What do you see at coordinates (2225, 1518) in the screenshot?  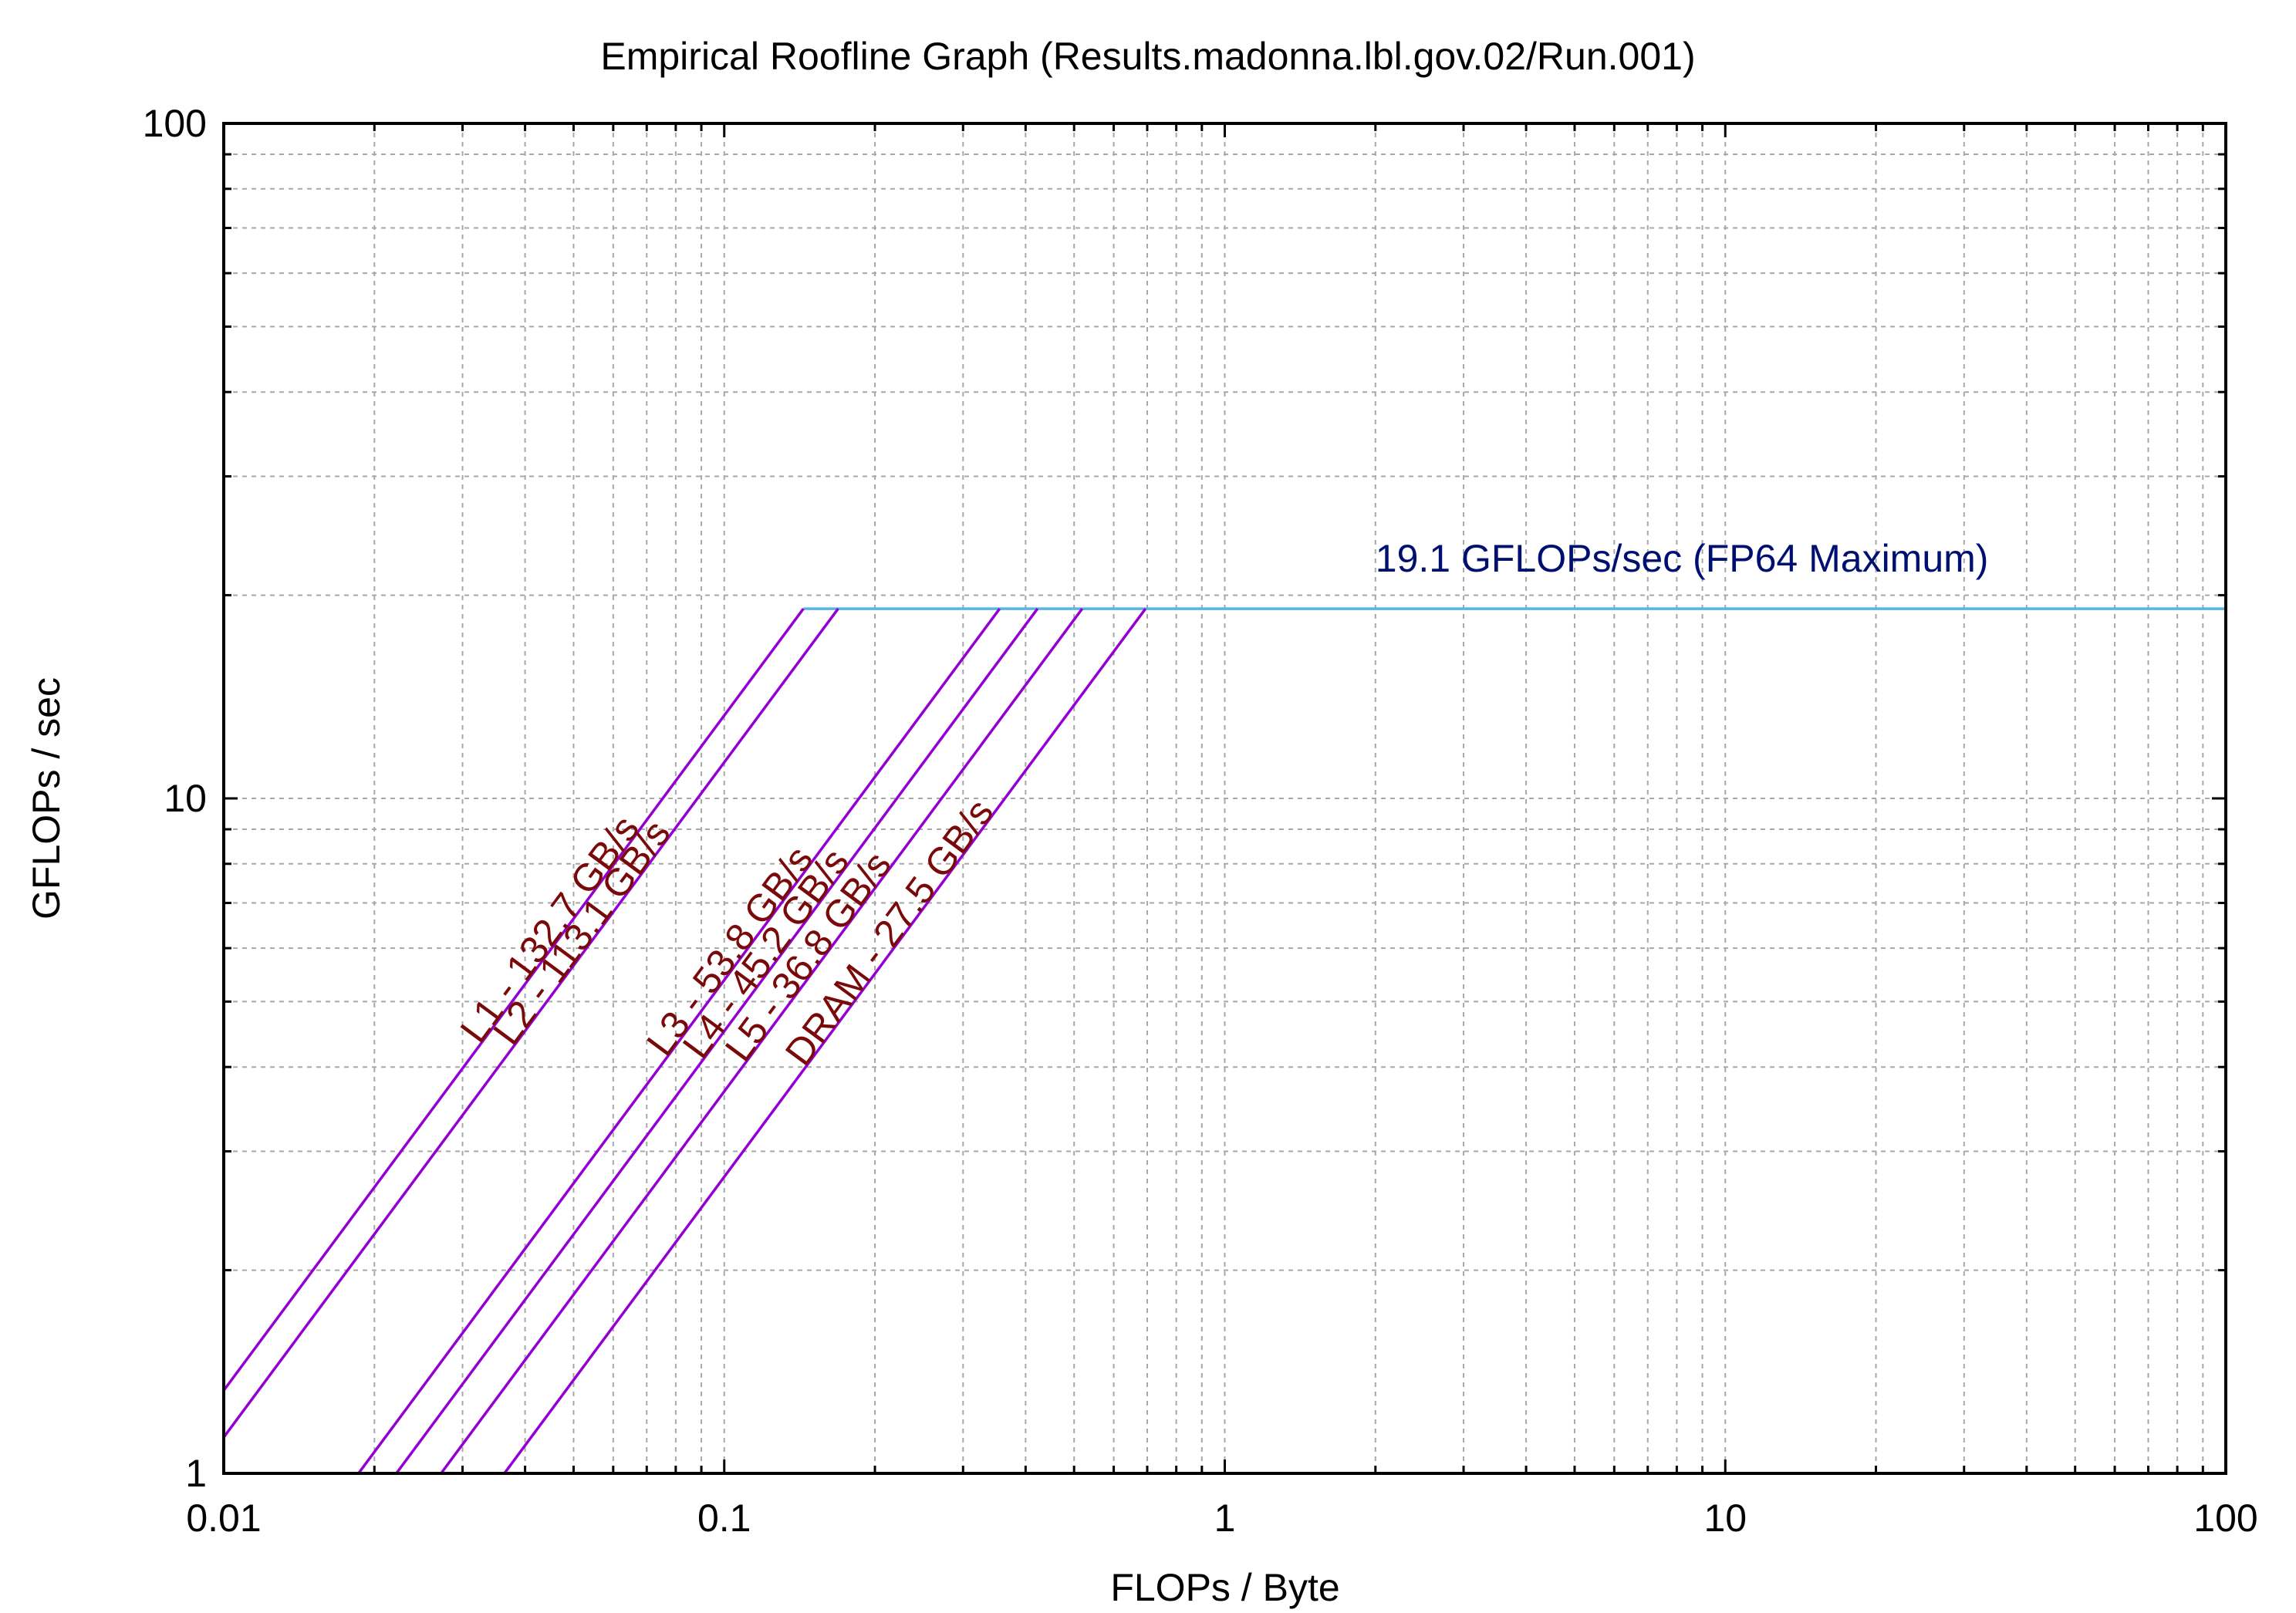 I see `x-tick-label: 100` at bounding box center [2225, 1518].